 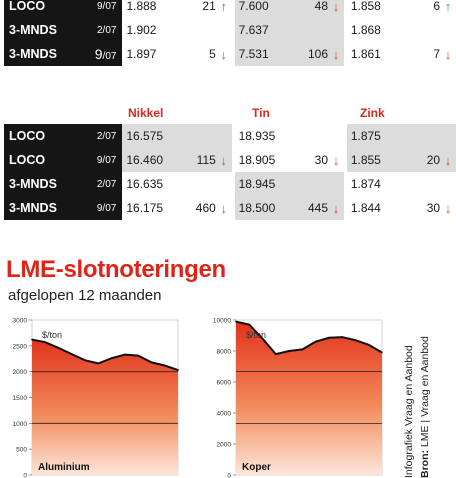 I want to click on price-change: 115, so click(x=198, y=160).